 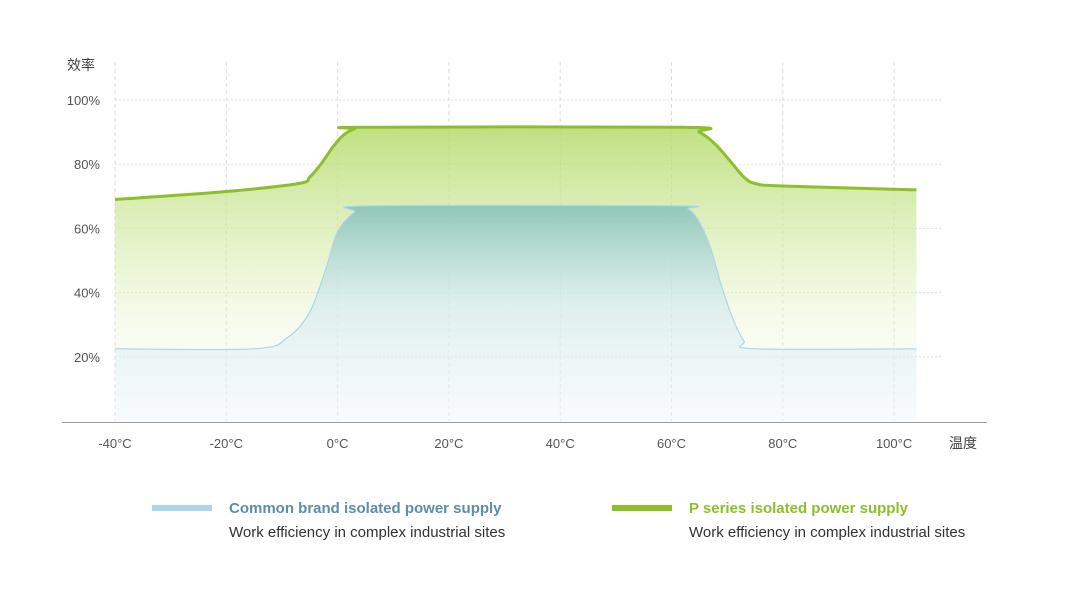 What do you see at coordinates (798, 508) in the screenshot?
I see `legend-name-p: P series isolated power supply` at bounding box center [798, 508].